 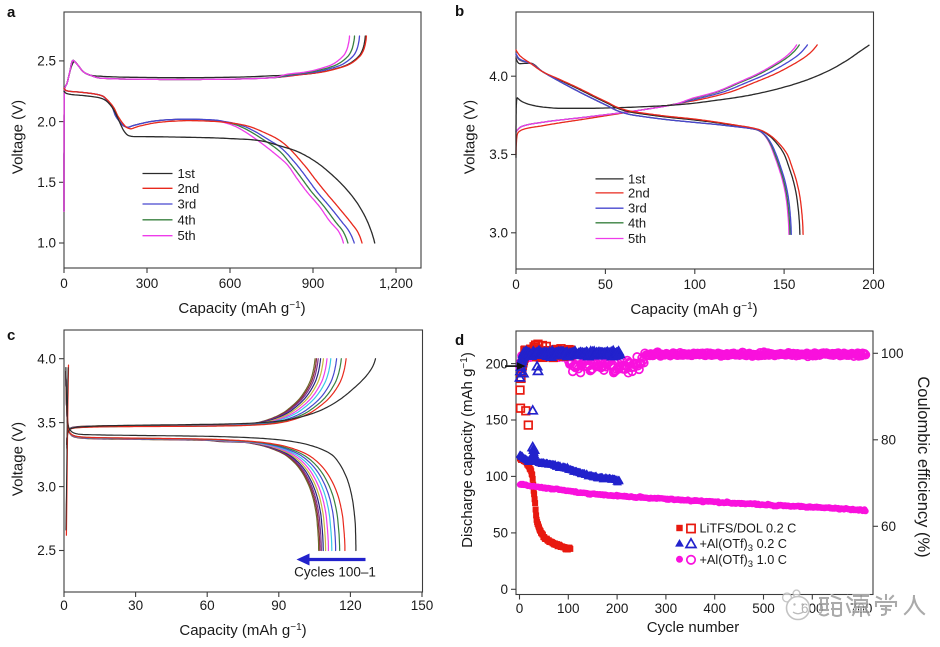 What do you see at coordinates (278, 605) in the screenshot?
I see `svg-text: 90` at bounding box center [278, 605].